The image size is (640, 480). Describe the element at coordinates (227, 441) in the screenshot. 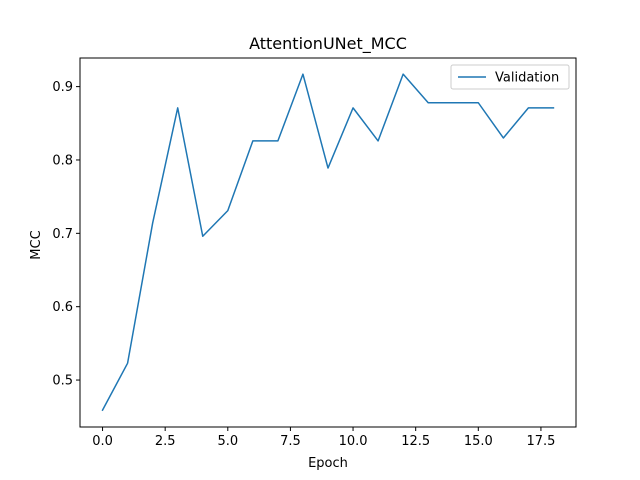

I see `x-tick-label: 5.0` at that location.